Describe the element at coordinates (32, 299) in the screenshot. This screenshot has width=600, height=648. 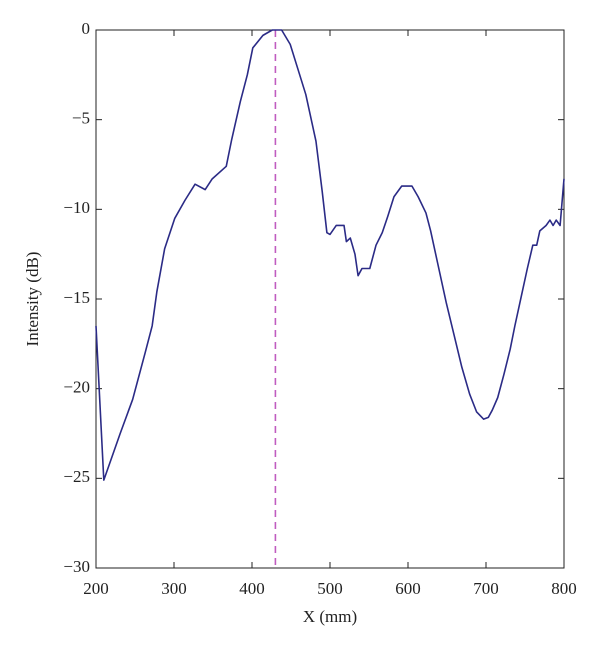
I see `y-axis-label: Intensity (dB)` at that location.